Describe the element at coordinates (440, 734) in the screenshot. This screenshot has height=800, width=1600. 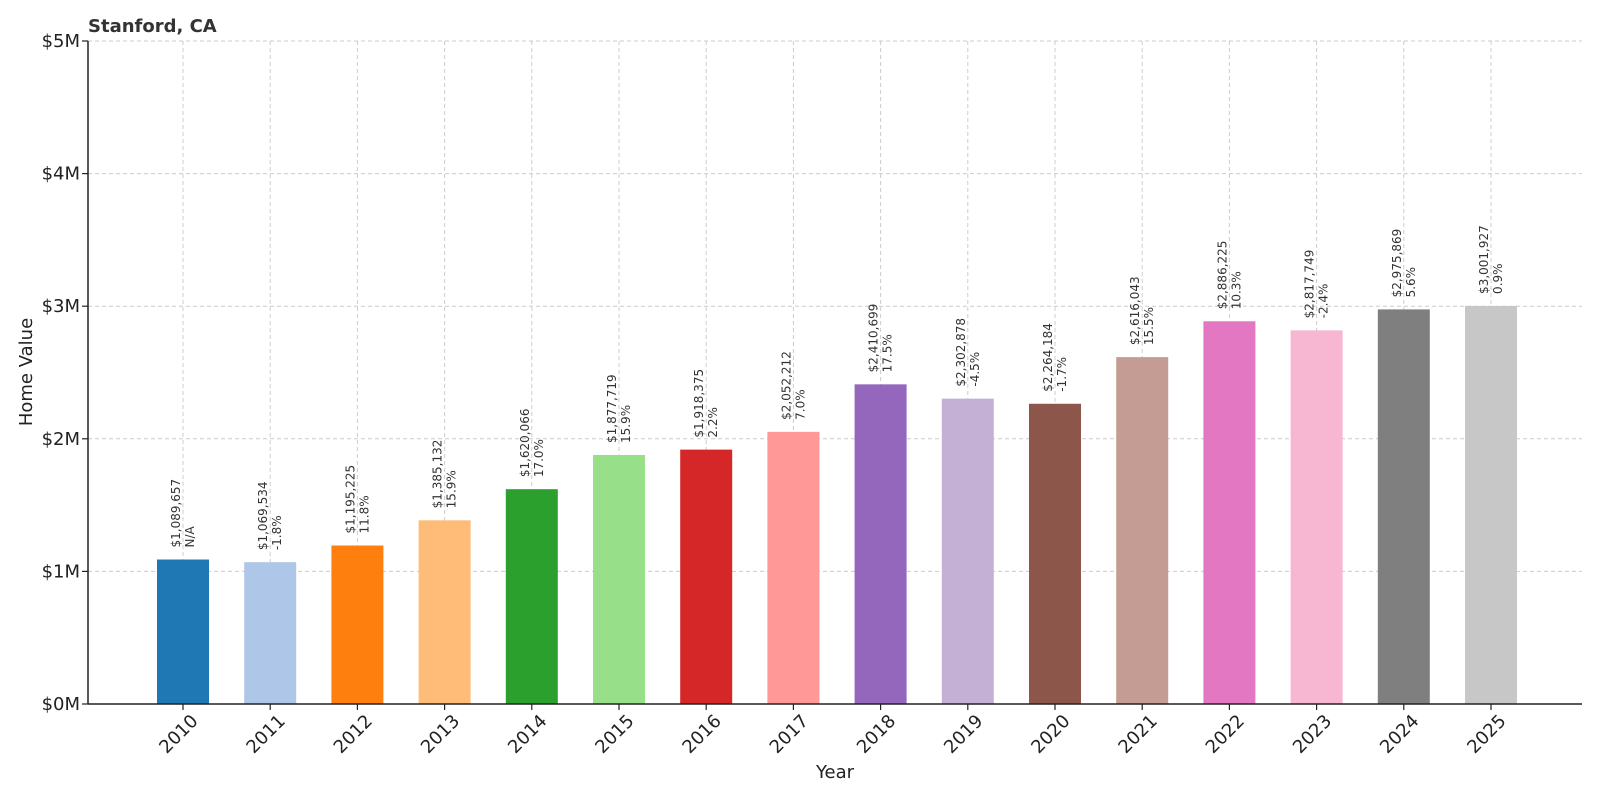
I see `x-tick-label: 2013` at that location.